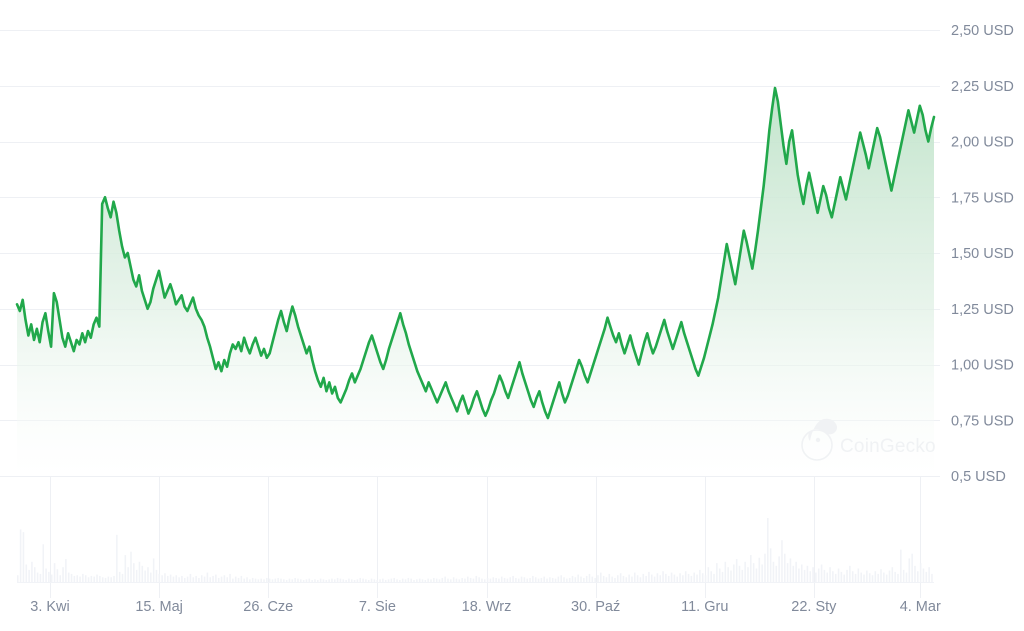 The width and height of the screenshot is (1024, 631). I want to click on gecko-icon, so click(823, 430).